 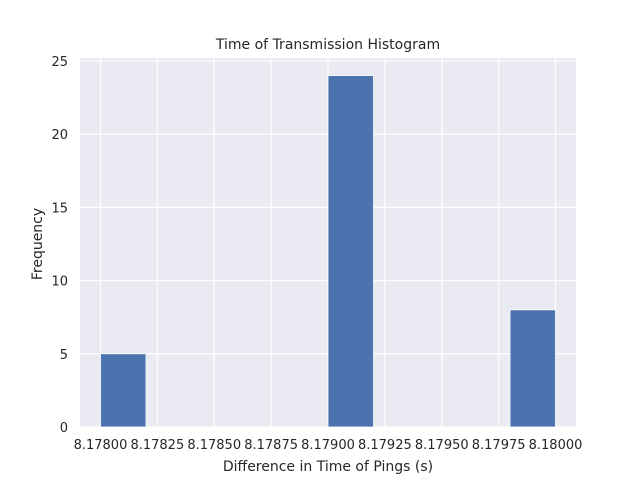 What do you see at coordinates (214, 445) in the screenshot?
I see `x-tick-label: 8.17850` at bounding box center [214, 445].